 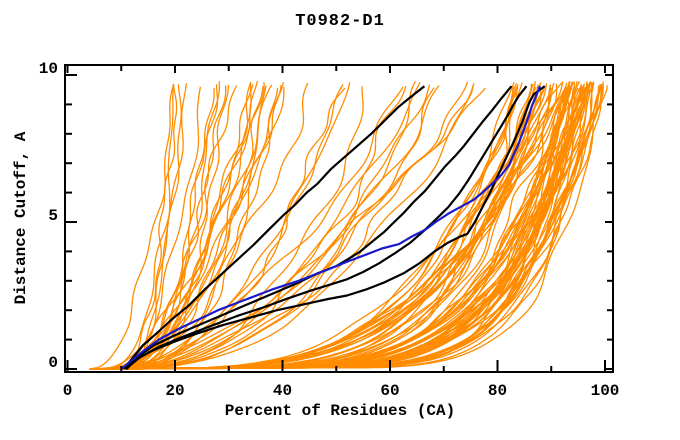 What do you see at coordinates (340, 21) in the screenshot?
I see `chart-title: T0982-D1` at bounding box center [340, 21].